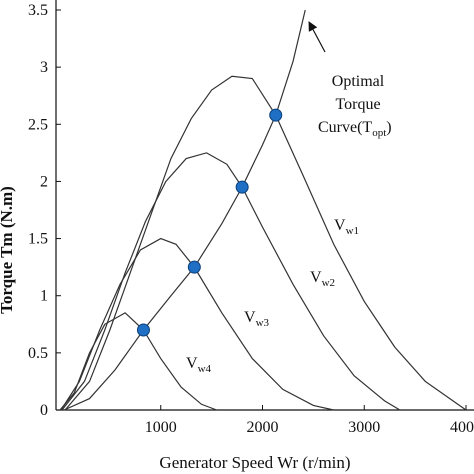 The image size is (474, 474). Describe the element at coordinates (254, 462) in the screenshot. I see `x-axis-label: Generator Speed Wr (r/min)` at that location.